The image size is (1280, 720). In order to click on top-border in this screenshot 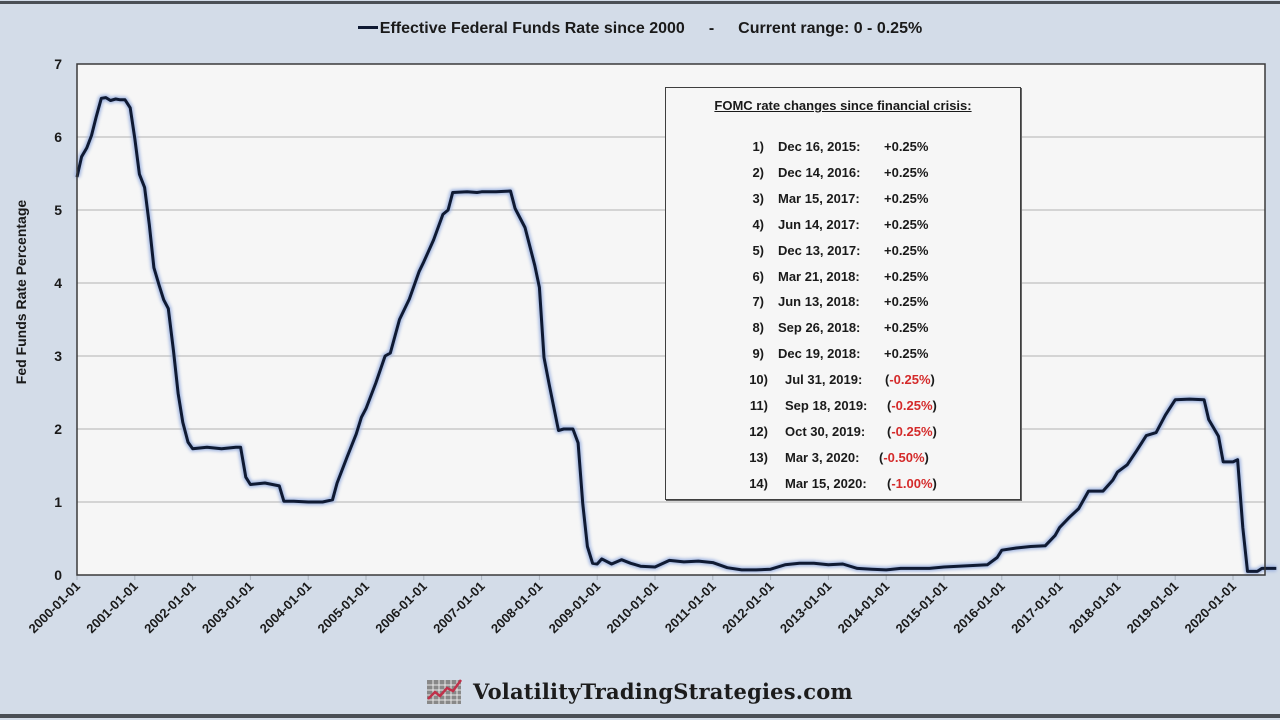, I will do `click(640, 2)`.